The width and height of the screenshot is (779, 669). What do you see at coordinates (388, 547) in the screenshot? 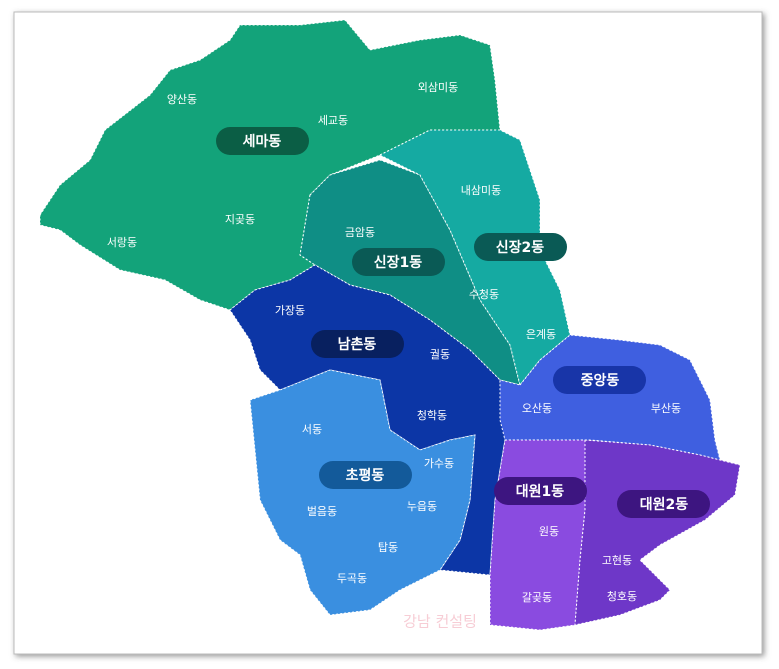
I see `neighborhood-label: 탑동` at bounding box center [388, 547].